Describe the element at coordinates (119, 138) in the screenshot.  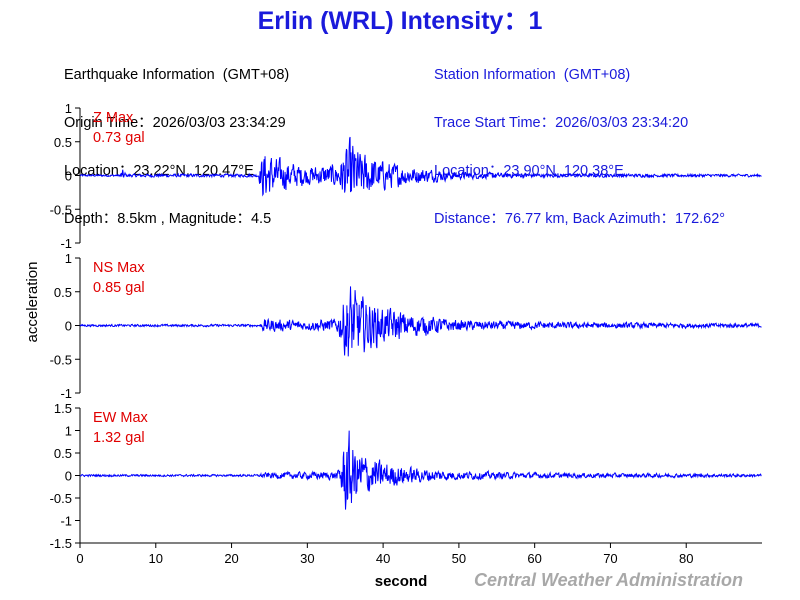
I see `z-max-value: 0.73 gal` at that location.